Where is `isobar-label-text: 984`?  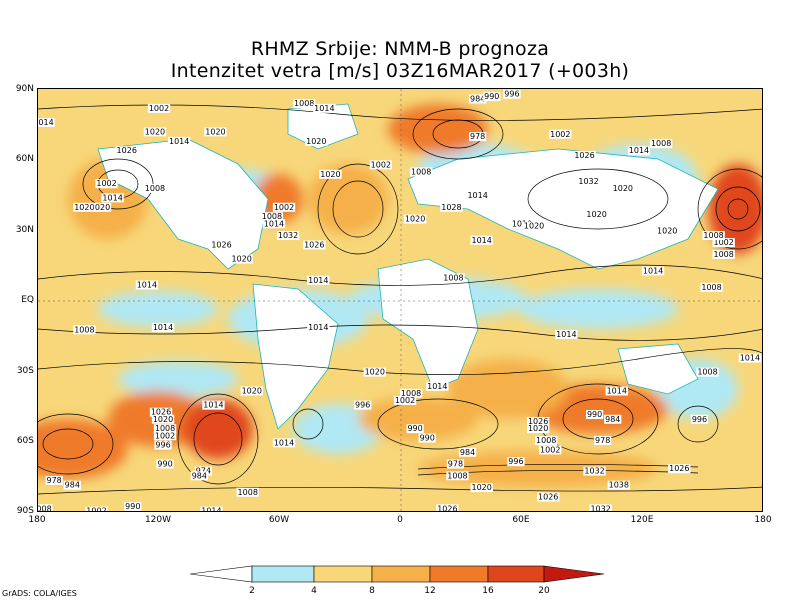 isobar-label-text: 984 is located at coordinates (72, 485).